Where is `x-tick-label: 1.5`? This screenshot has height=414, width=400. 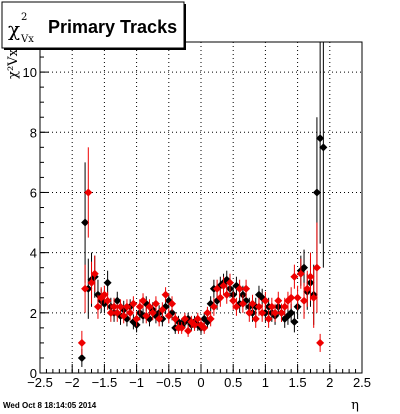
x-tick-label: 1.5 is located at coordinates (298, 382).